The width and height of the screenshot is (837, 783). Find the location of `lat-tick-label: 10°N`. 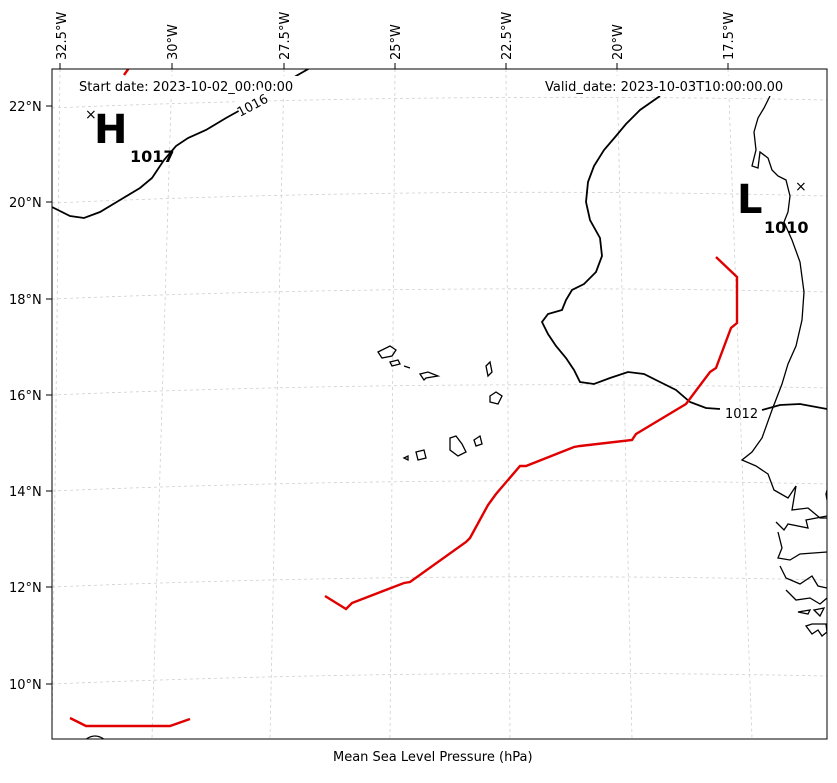

lat-tick-label: 10°N is located at coordinates (25, 685).